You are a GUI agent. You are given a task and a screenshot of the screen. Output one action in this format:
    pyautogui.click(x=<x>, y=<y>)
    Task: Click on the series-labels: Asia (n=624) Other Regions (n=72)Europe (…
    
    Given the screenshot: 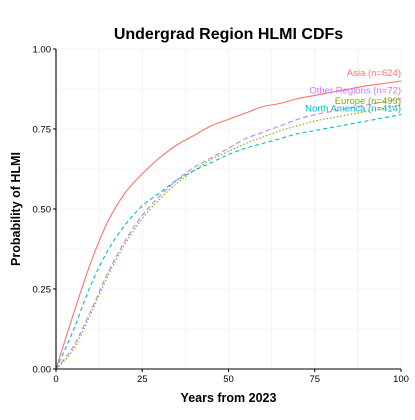 What is the action you would take?
    pyautogui.click(x=353, y=91)
    